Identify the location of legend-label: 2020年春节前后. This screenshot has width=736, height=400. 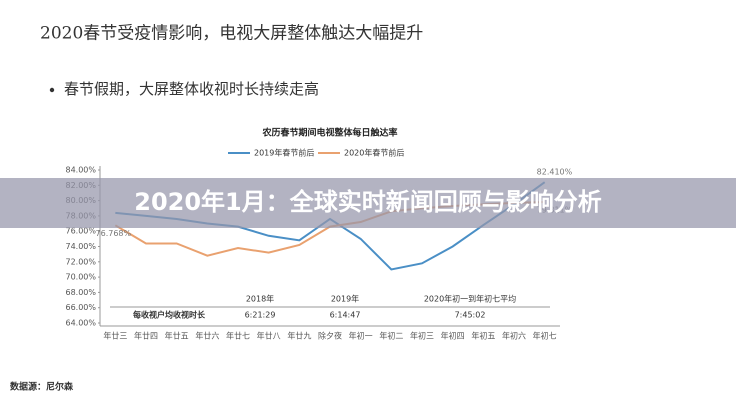
(374, 153).